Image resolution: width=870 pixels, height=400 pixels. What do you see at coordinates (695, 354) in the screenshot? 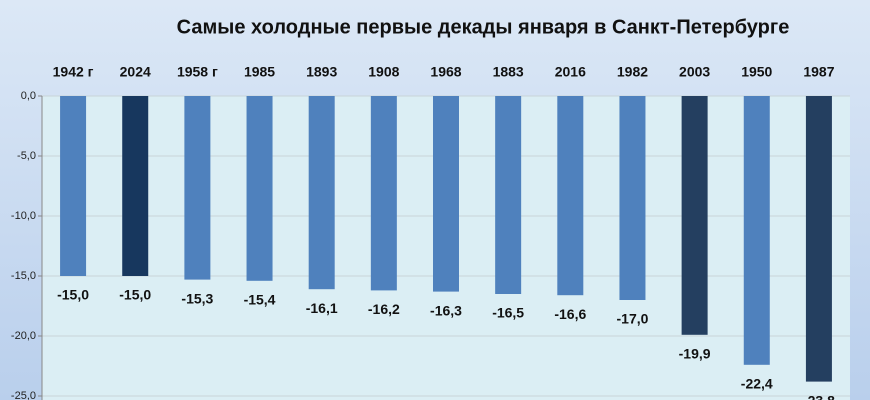
I see `value-label: -19,9` at bounding box center [695, 354].